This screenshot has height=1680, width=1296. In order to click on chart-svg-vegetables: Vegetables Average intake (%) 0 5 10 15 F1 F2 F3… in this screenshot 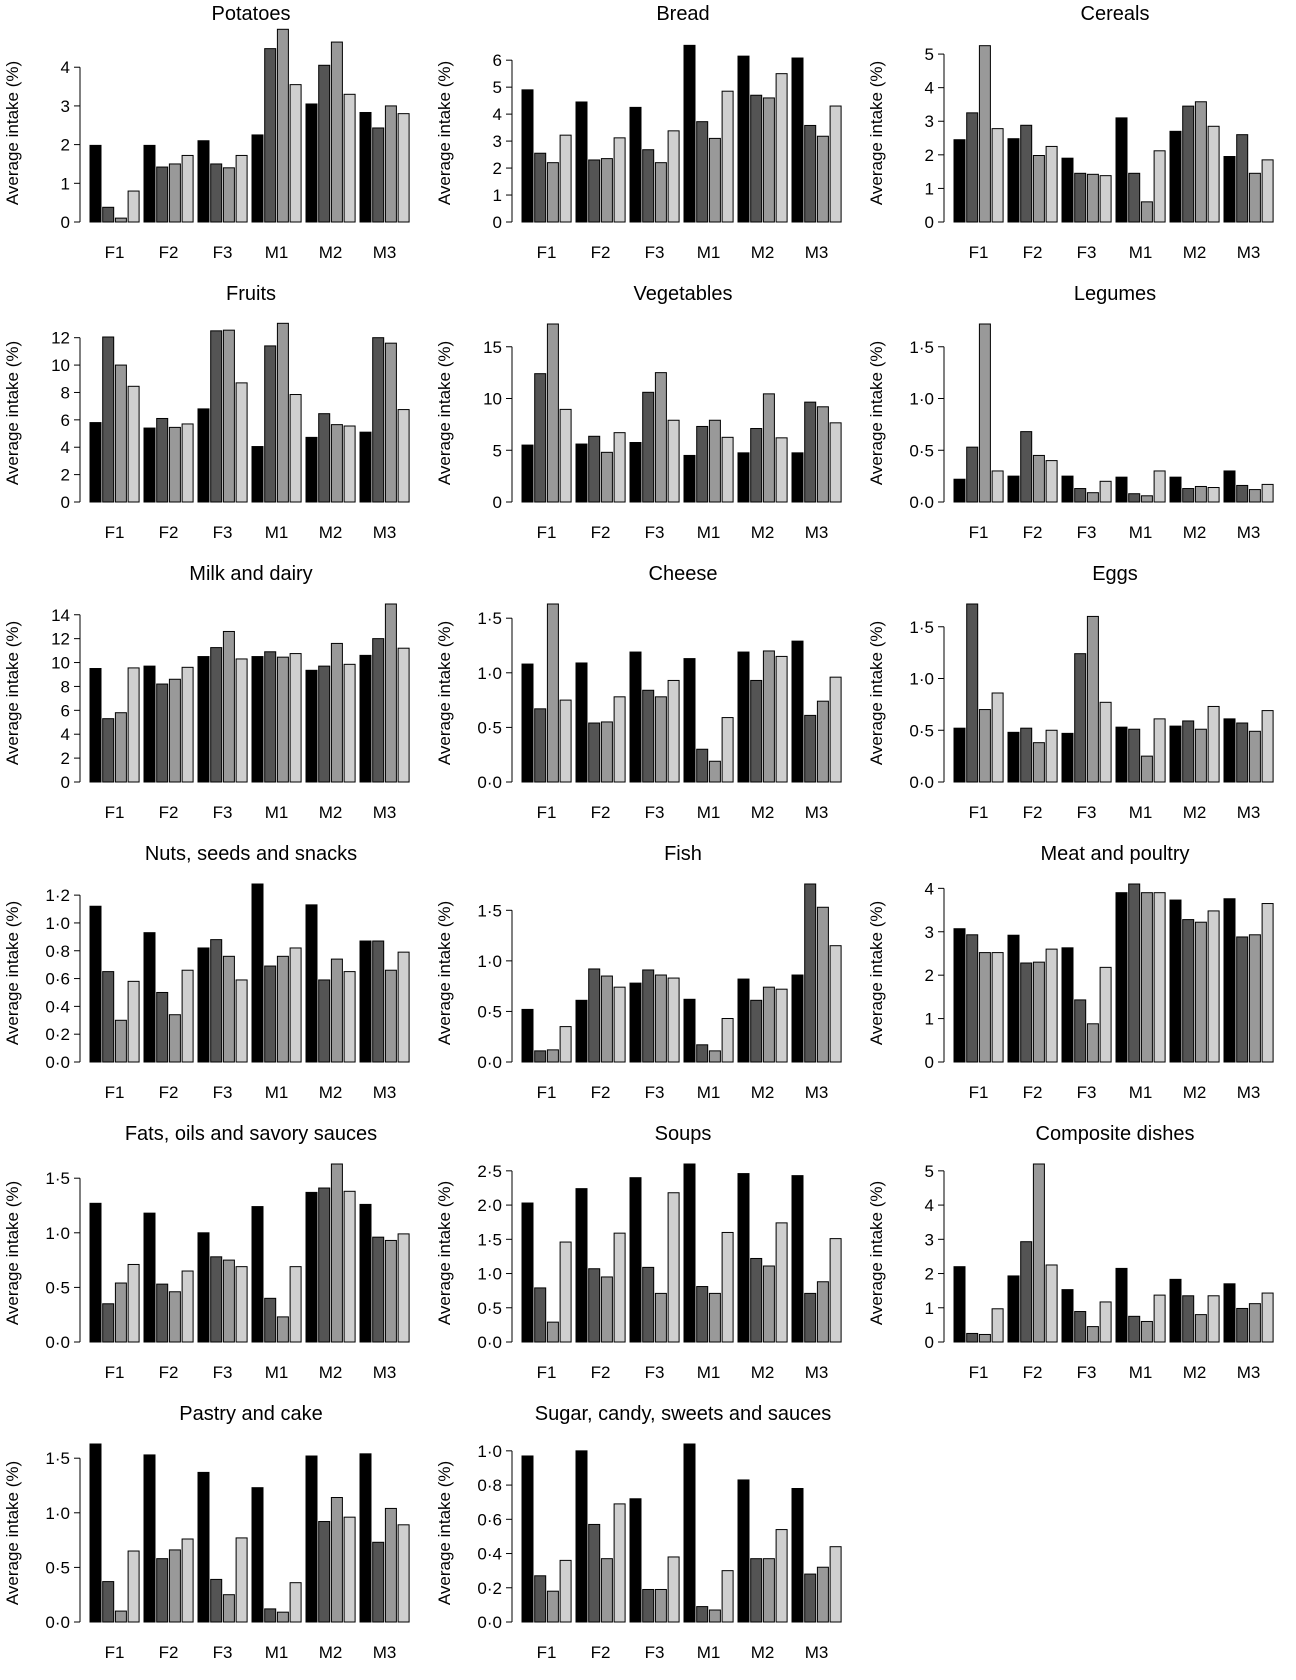, I will do `click(638, 412)`.